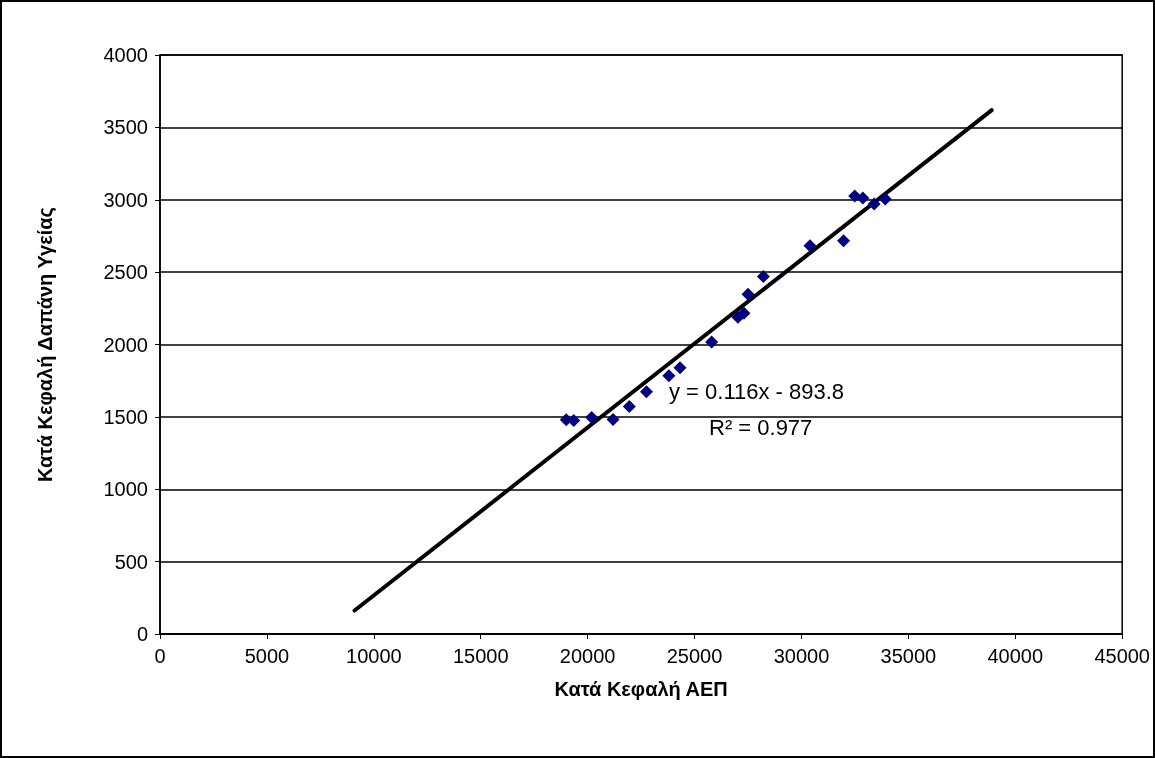 Image resolution: width=1155 pixels, height=758 pixels. I want to click on x-tick-label: 40000, so click(1015, 656).